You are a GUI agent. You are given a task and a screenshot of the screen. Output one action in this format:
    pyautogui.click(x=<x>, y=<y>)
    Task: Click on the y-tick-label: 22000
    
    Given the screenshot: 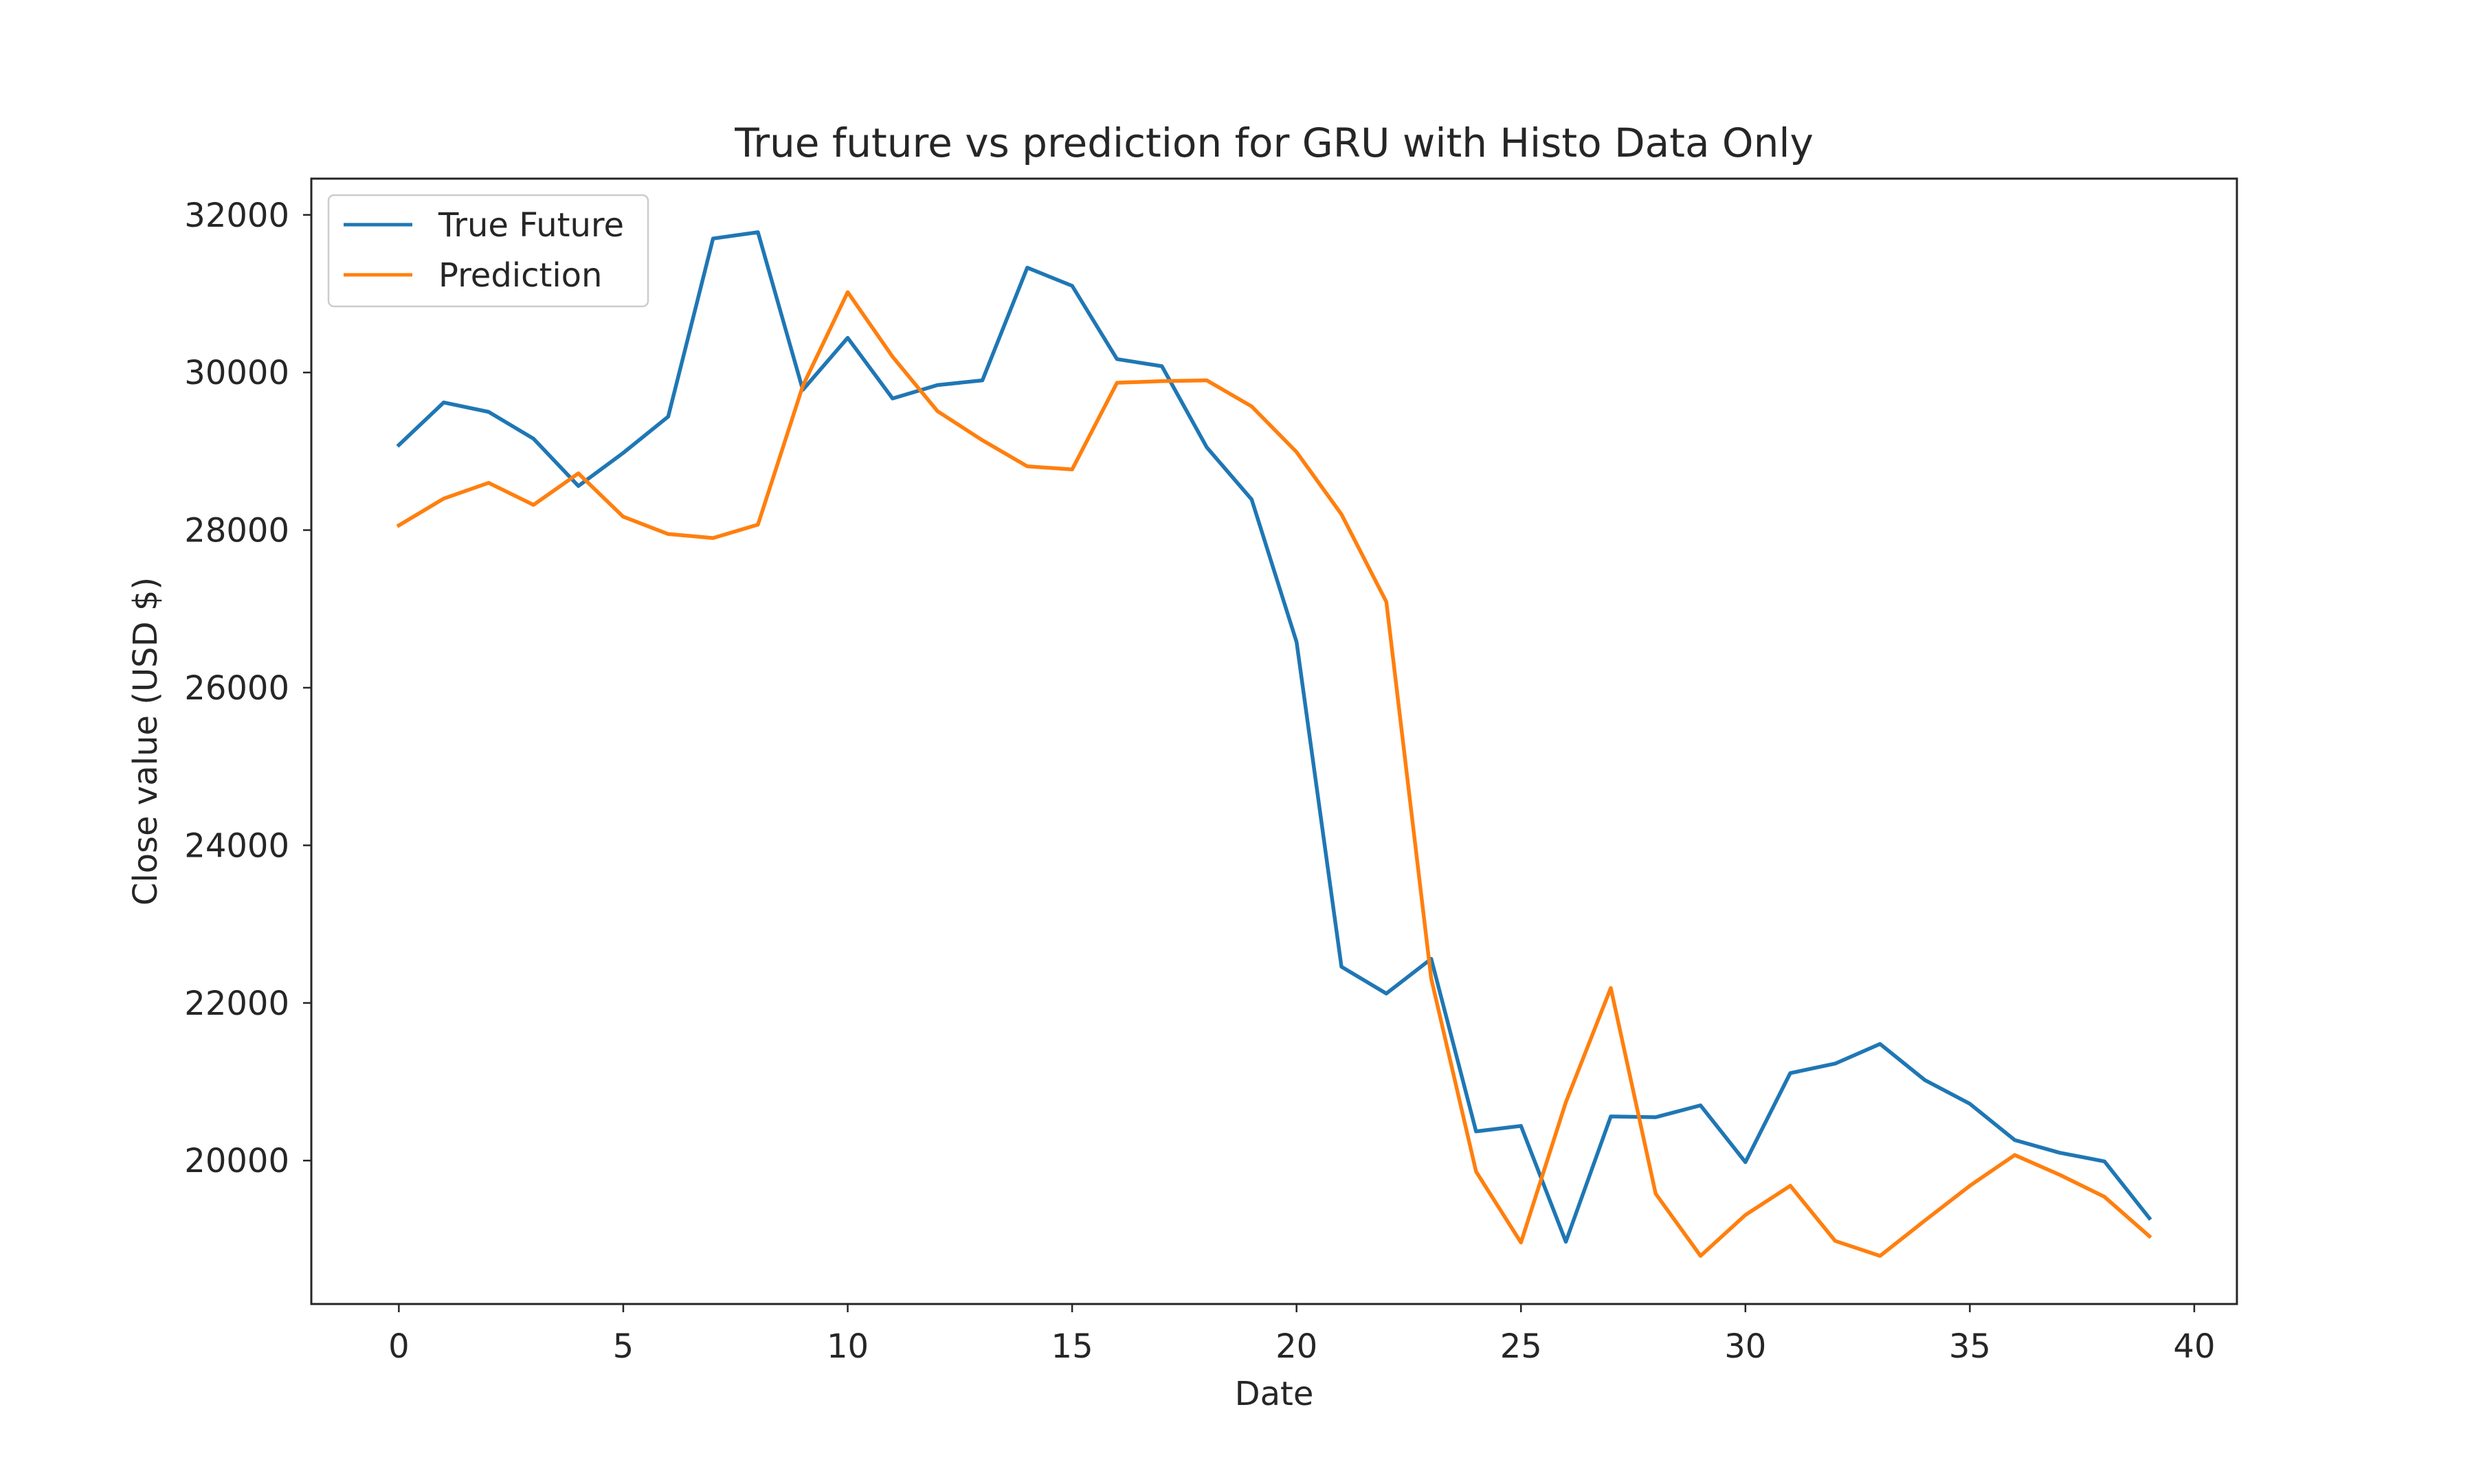 What is the action you would take?
    pyautogui.click(x=236, y=1004)
    